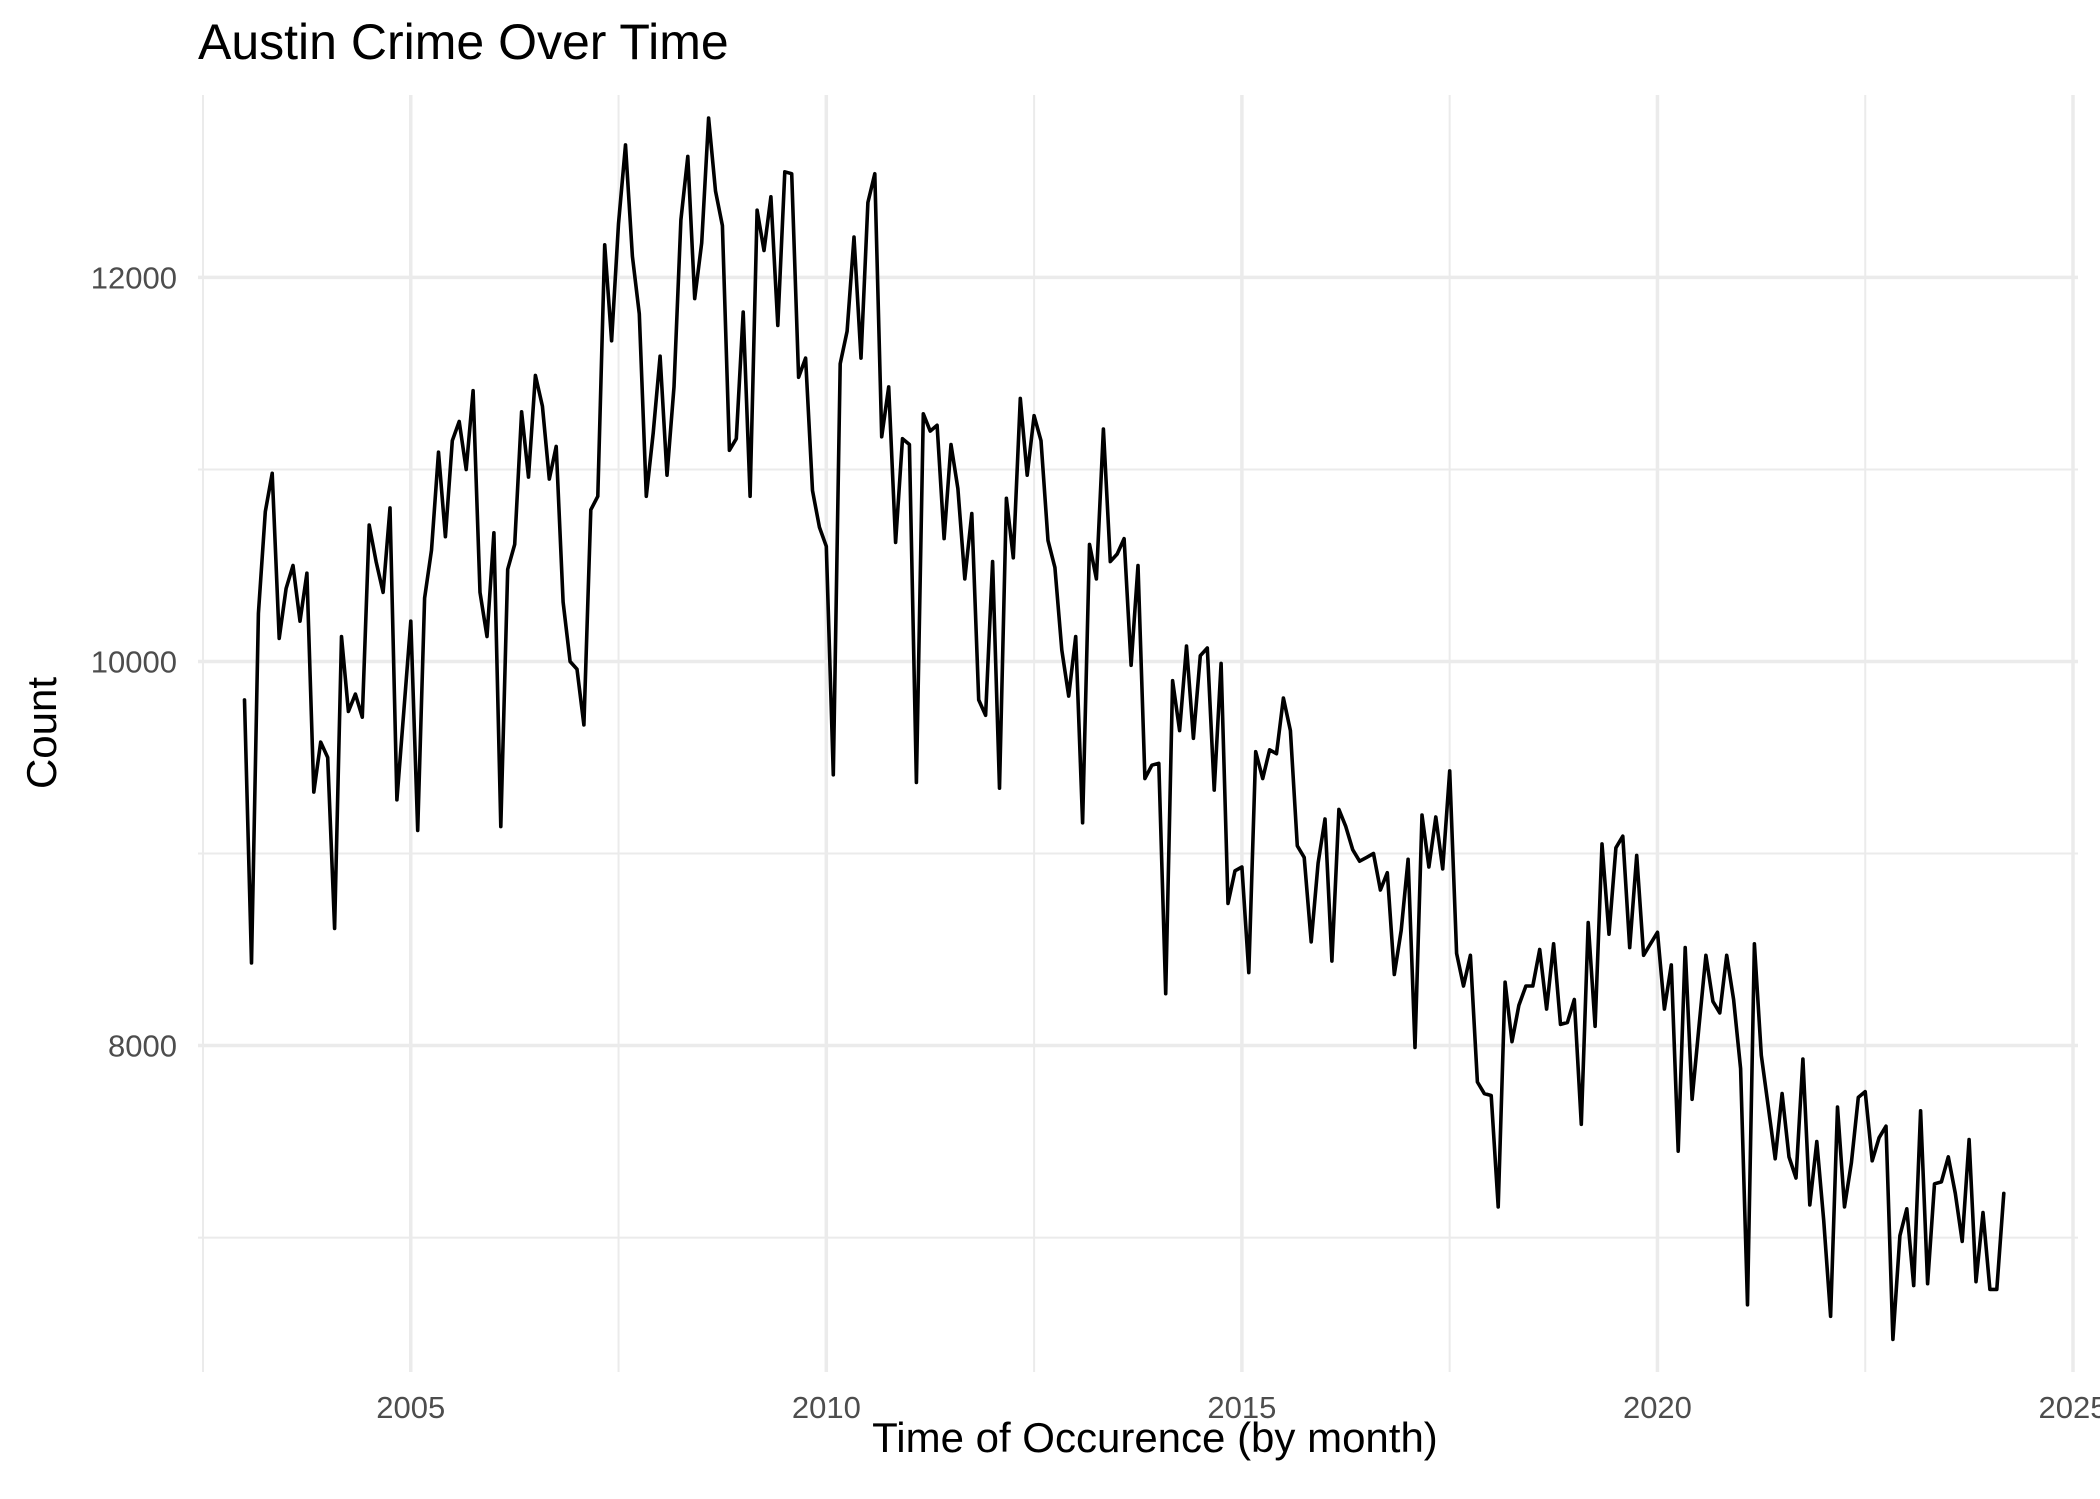 The height and width of the screenshot is (1499, 2100). Describe the element at coordinates (2069, 1407) in the screenshot. I see `x-tick-label: 2025` at that location.